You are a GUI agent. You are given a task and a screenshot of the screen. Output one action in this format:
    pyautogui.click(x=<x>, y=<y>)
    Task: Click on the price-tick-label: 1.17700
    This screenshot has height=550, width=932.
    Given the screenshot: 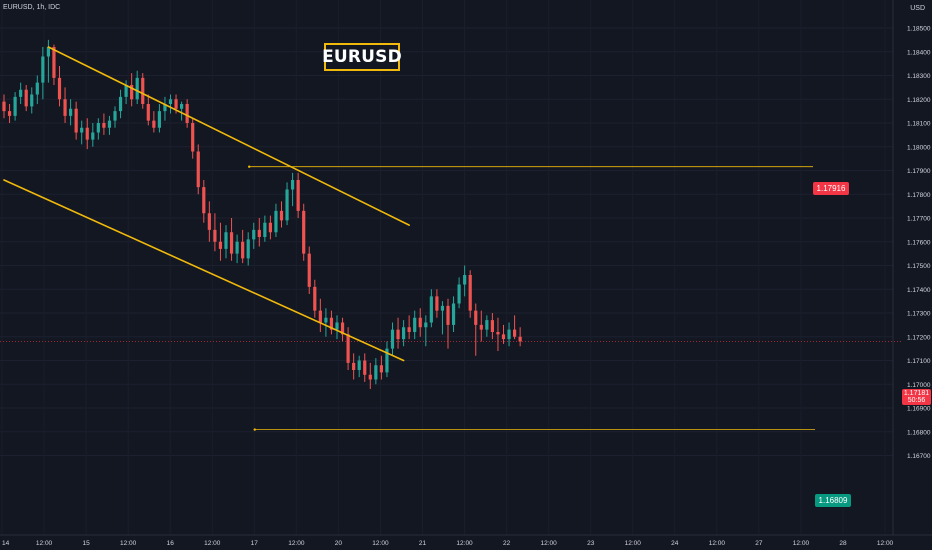 What is the action you would take?
    pyautogui.click(x=919, y=219)
    